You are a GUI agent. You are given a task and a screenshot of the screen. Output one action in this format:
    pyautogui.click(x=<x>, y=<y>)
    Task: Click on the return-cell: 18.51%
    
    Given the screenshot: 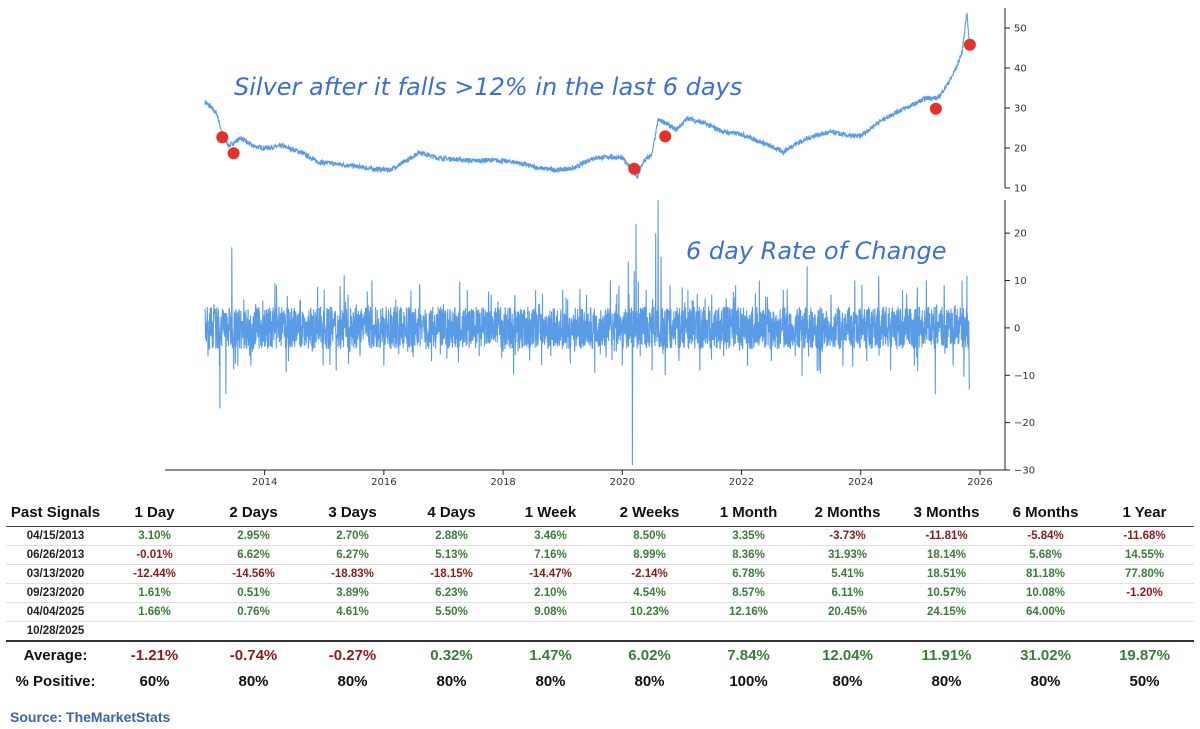 What is the action you would take?
    pyautogui.click(x=946, y=574)
    